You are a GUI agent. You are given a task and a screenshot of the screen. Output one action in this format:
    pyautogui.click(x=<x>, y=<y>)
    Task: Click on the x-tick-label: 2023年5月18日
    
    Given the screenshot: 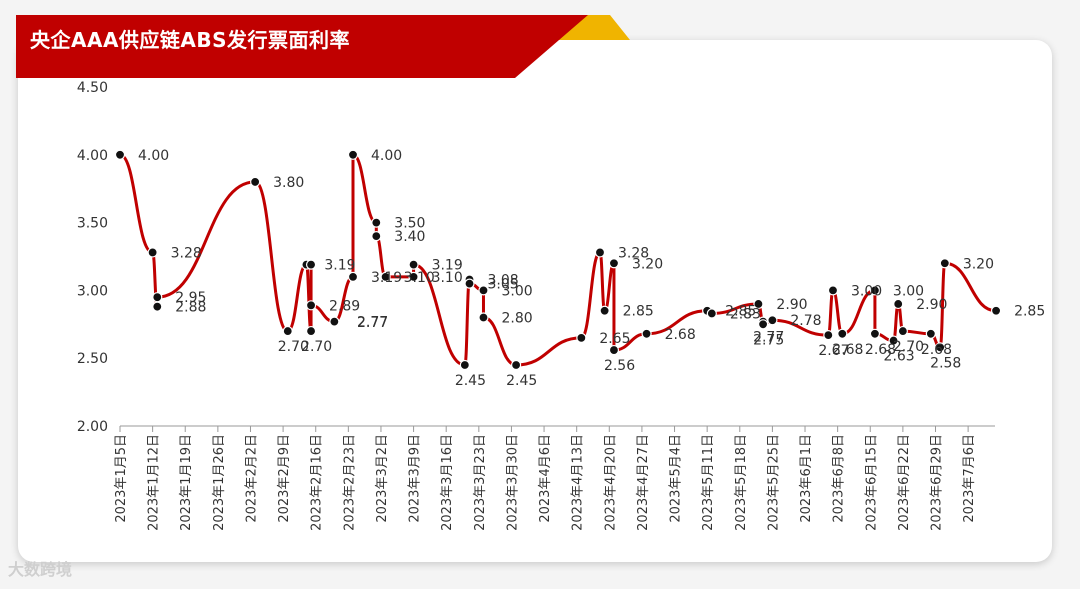 What is the action you would take?
    pyautogui.click(x=741, y=482)
    